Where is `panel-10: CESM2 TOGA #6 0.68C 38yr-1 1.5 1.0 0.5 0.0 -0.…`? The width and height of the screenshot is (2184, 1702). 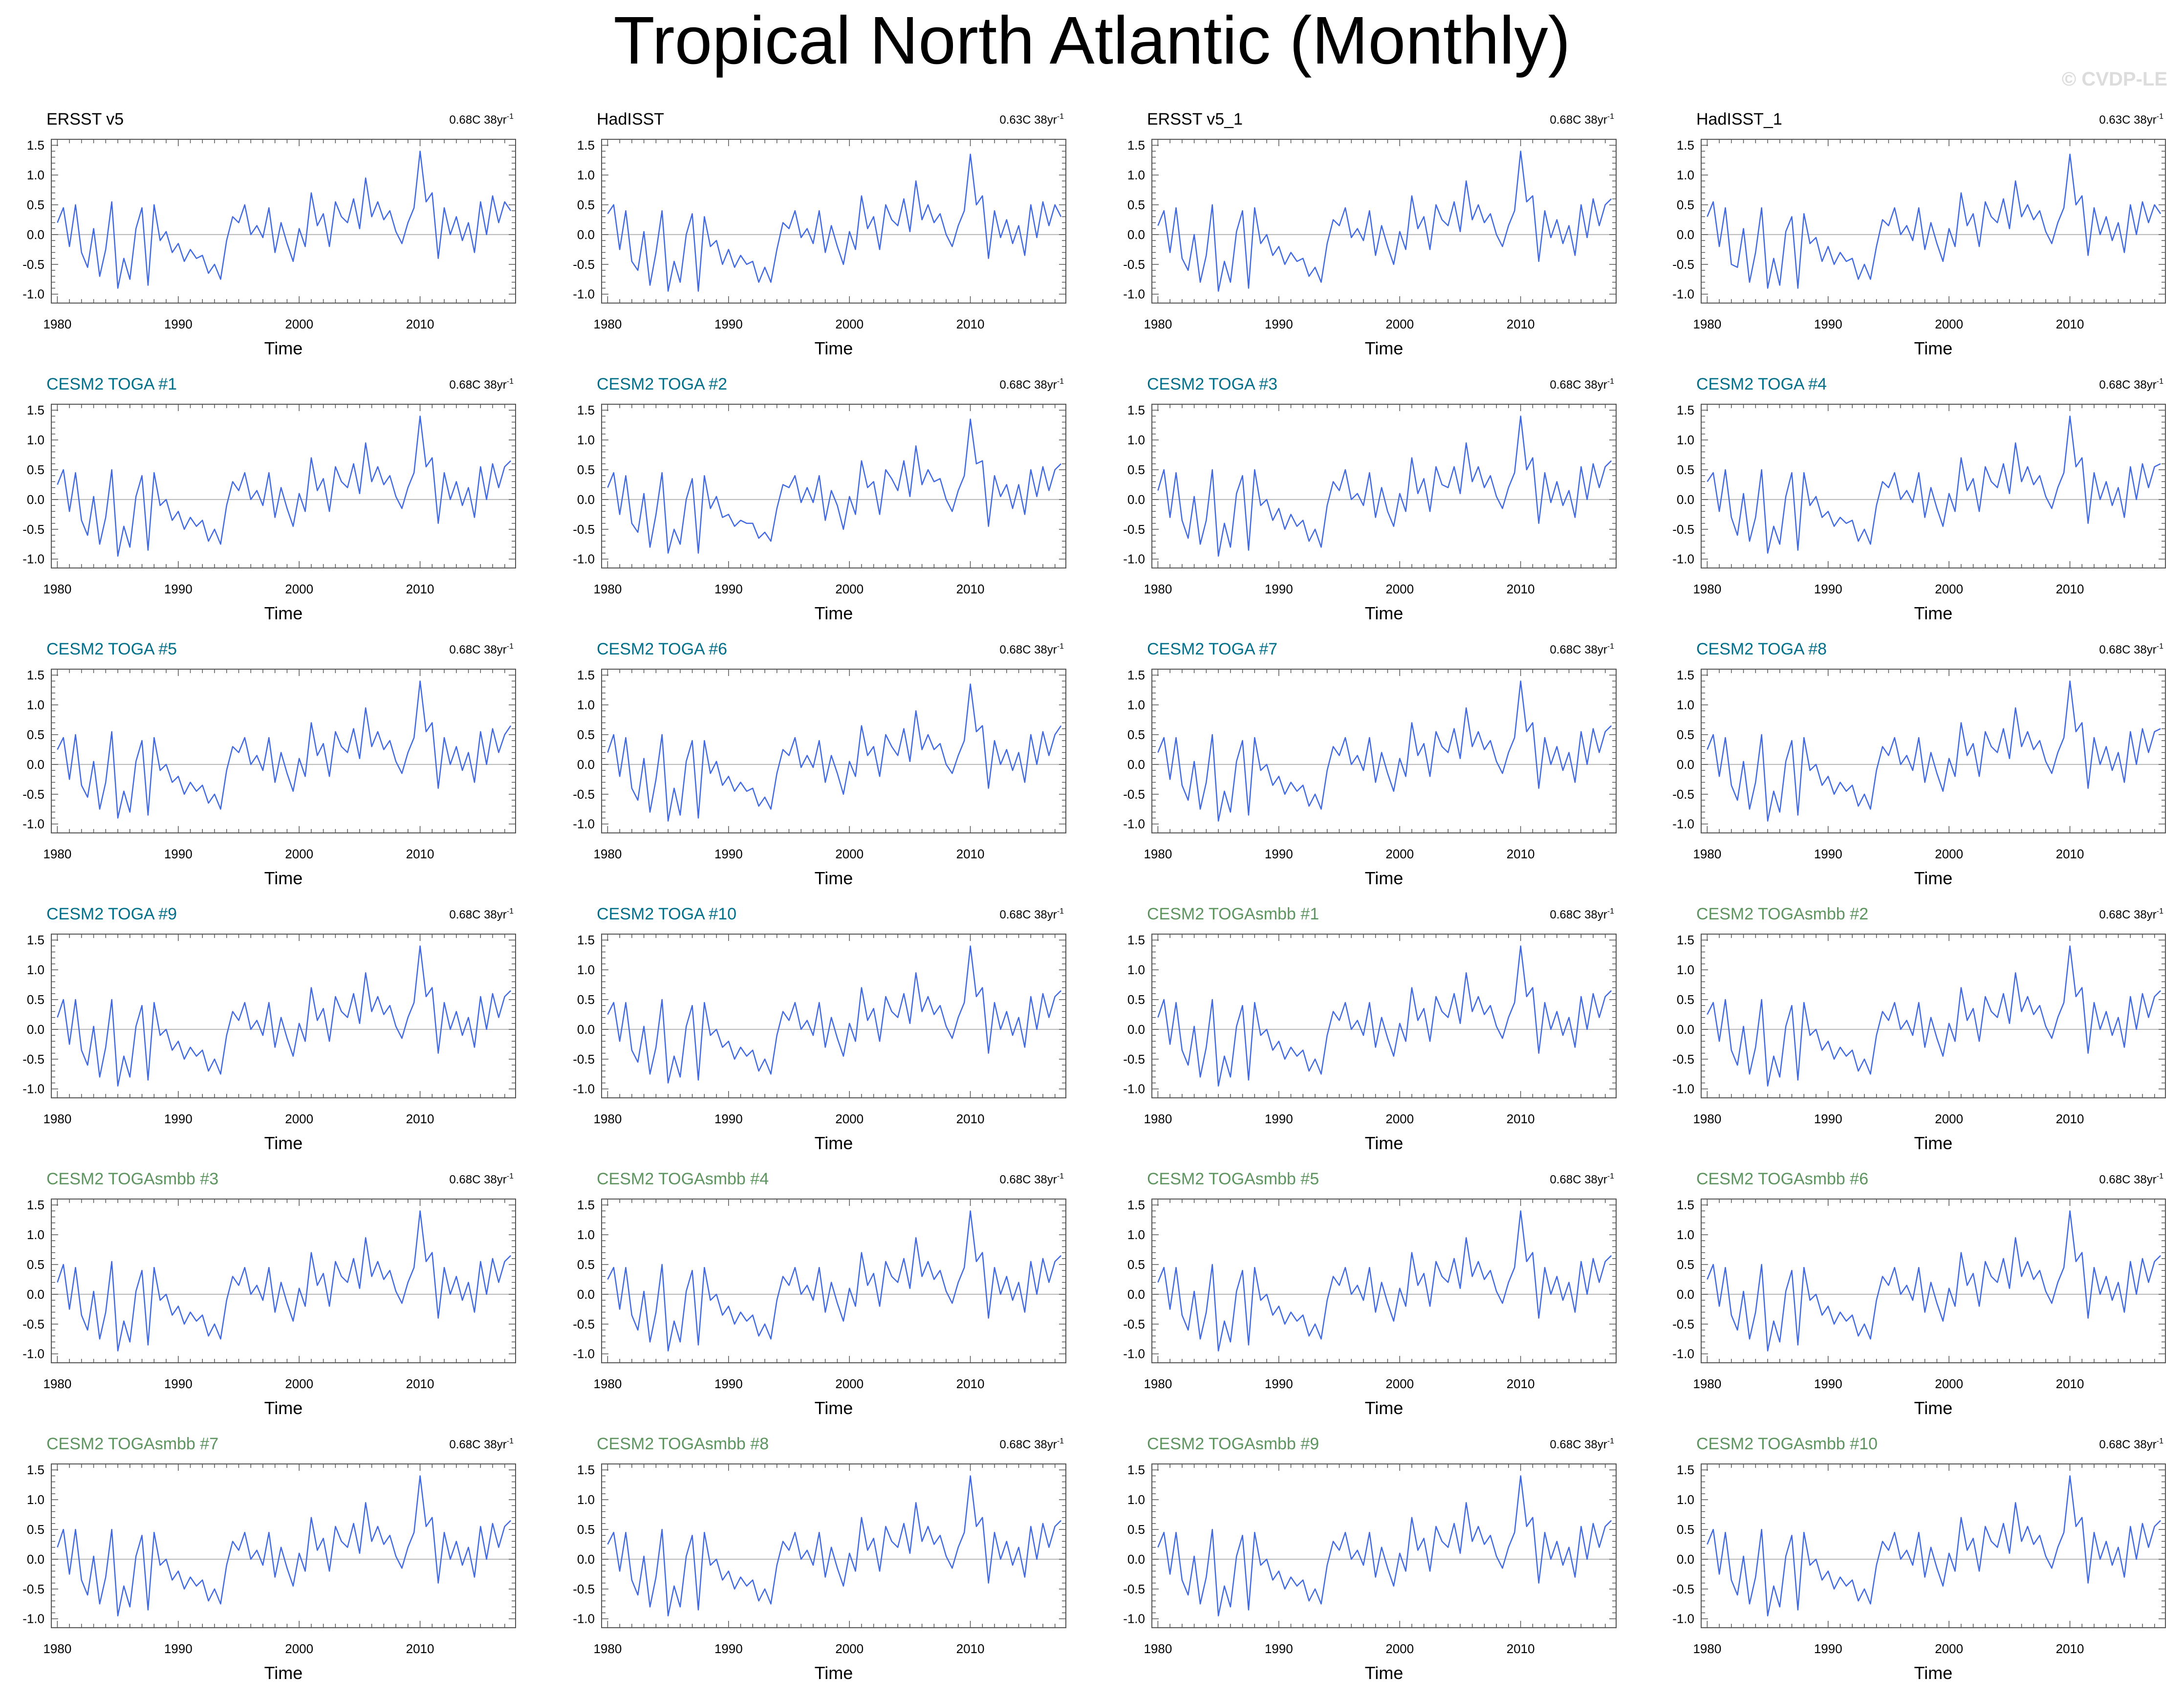
panel-10: CESM2 TOGA #6 0.68C 38yr-1 1.5 1.0 0.5 0.0 -0.… is located at coordinates (819, 764).